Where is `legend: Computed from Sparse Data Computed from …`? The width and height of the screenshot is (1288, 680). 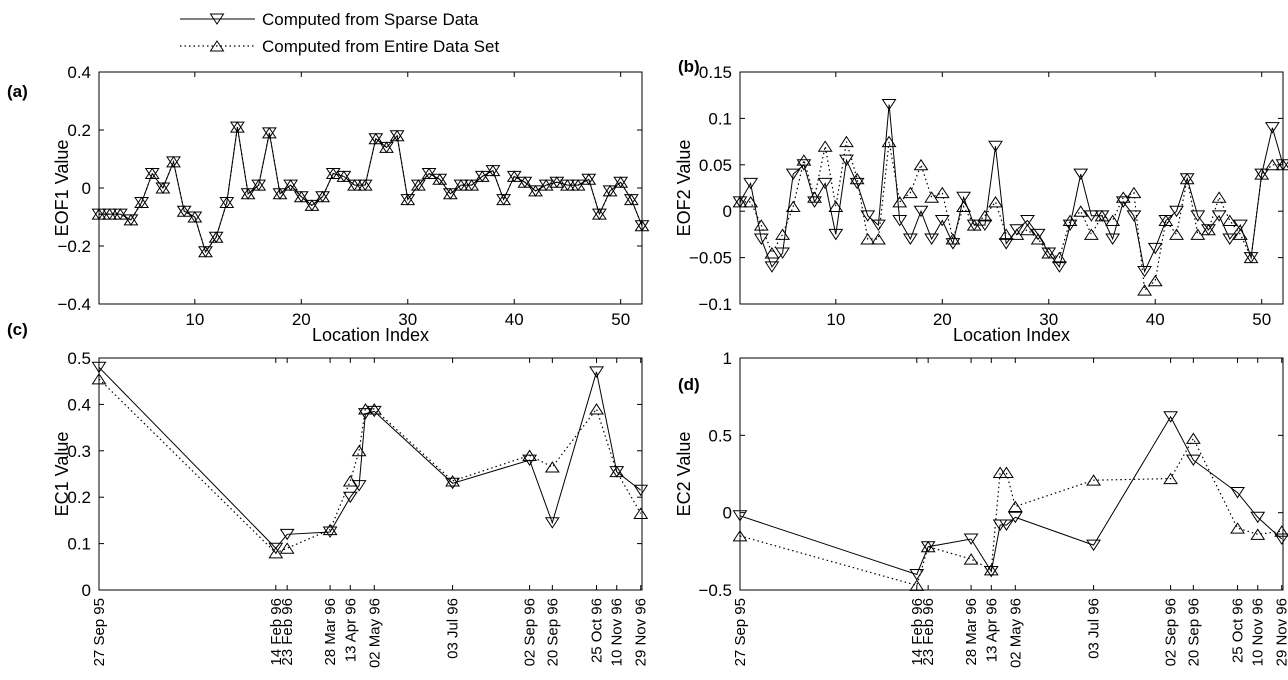
legend: Computed from Sparse Data Computed from … is located at coordinates (339, 33).